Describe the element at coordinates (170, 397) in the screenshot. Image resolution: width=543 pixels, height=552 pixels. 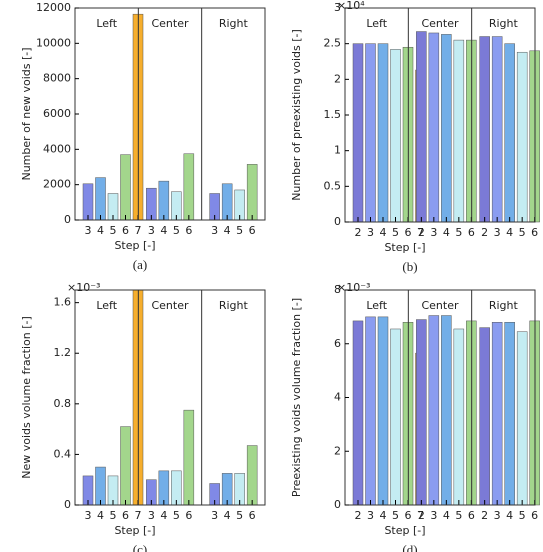
I see `plot-frame` at that location.